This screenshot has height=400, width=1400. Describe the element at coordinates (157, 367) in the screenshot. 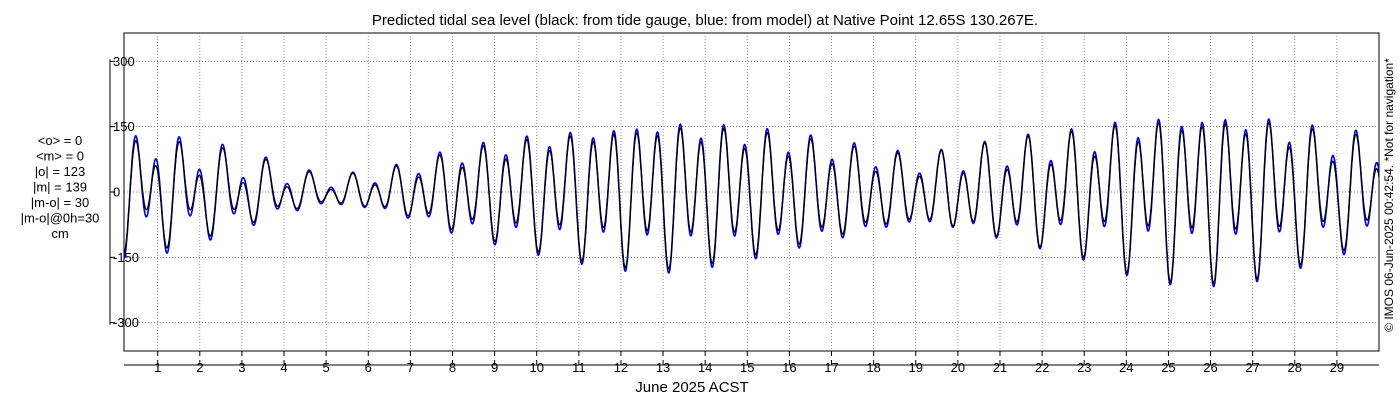

I see `x-tick-label: 1` at that location.